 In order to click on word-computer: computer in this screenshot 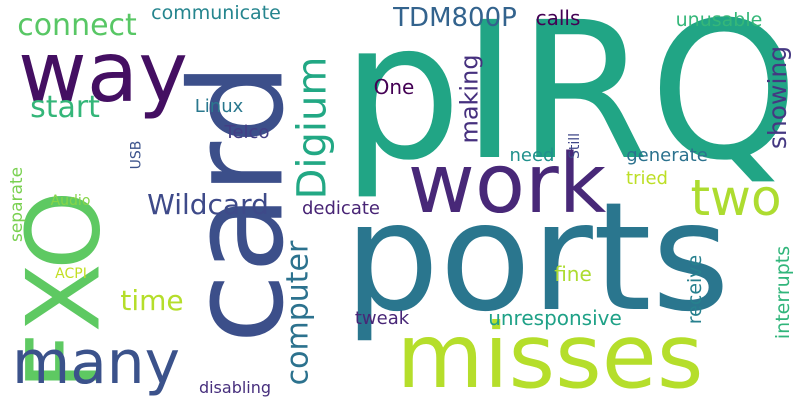, I will do `click(297, 312)`.